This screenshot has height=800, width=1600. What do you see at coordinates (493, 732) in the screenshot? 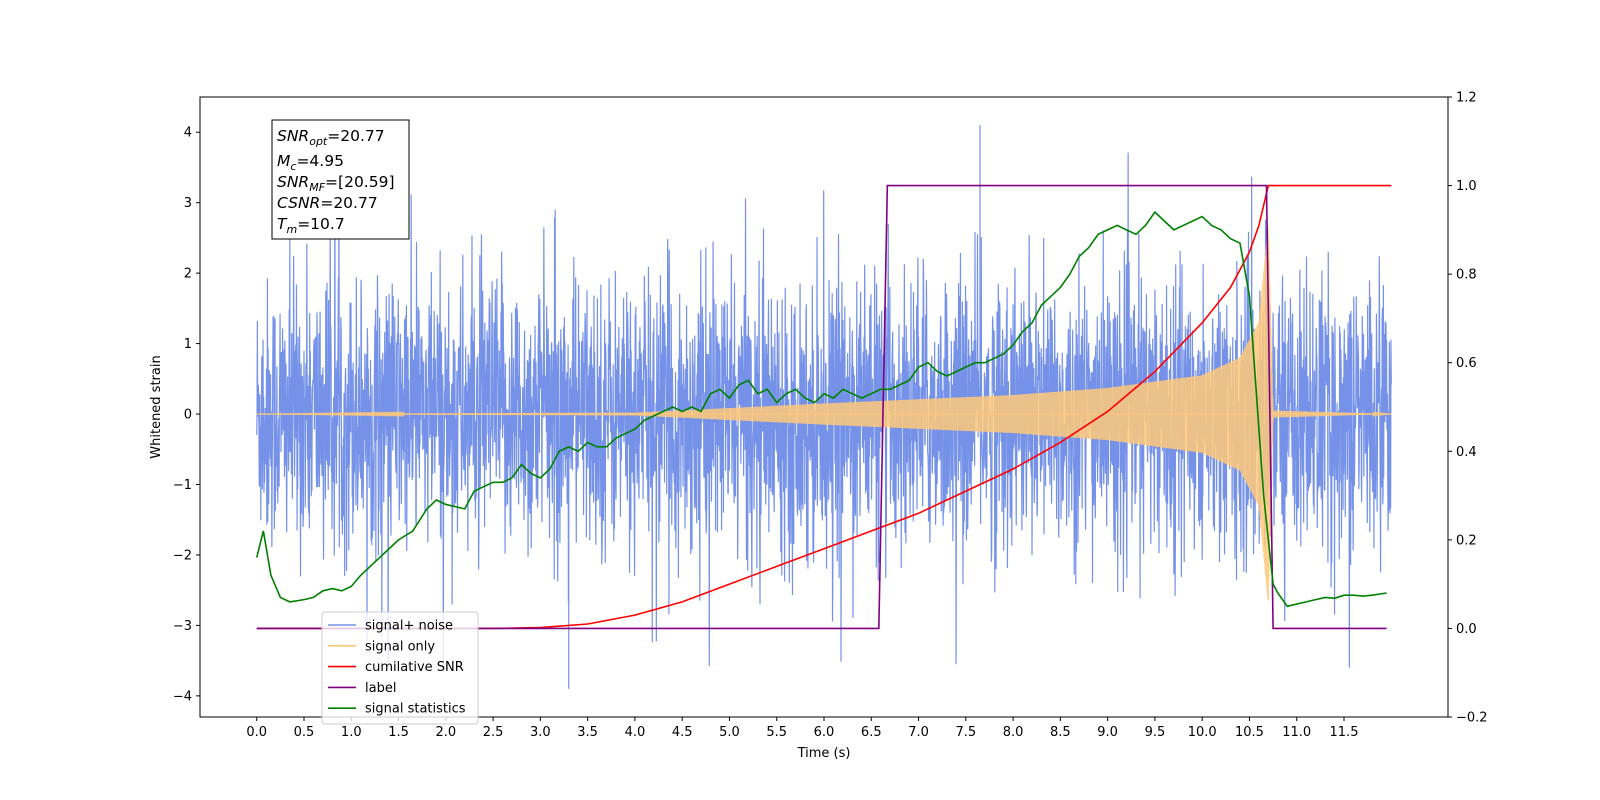
I see `x-tick-label: 2.5` at bounding box center [493, 732].